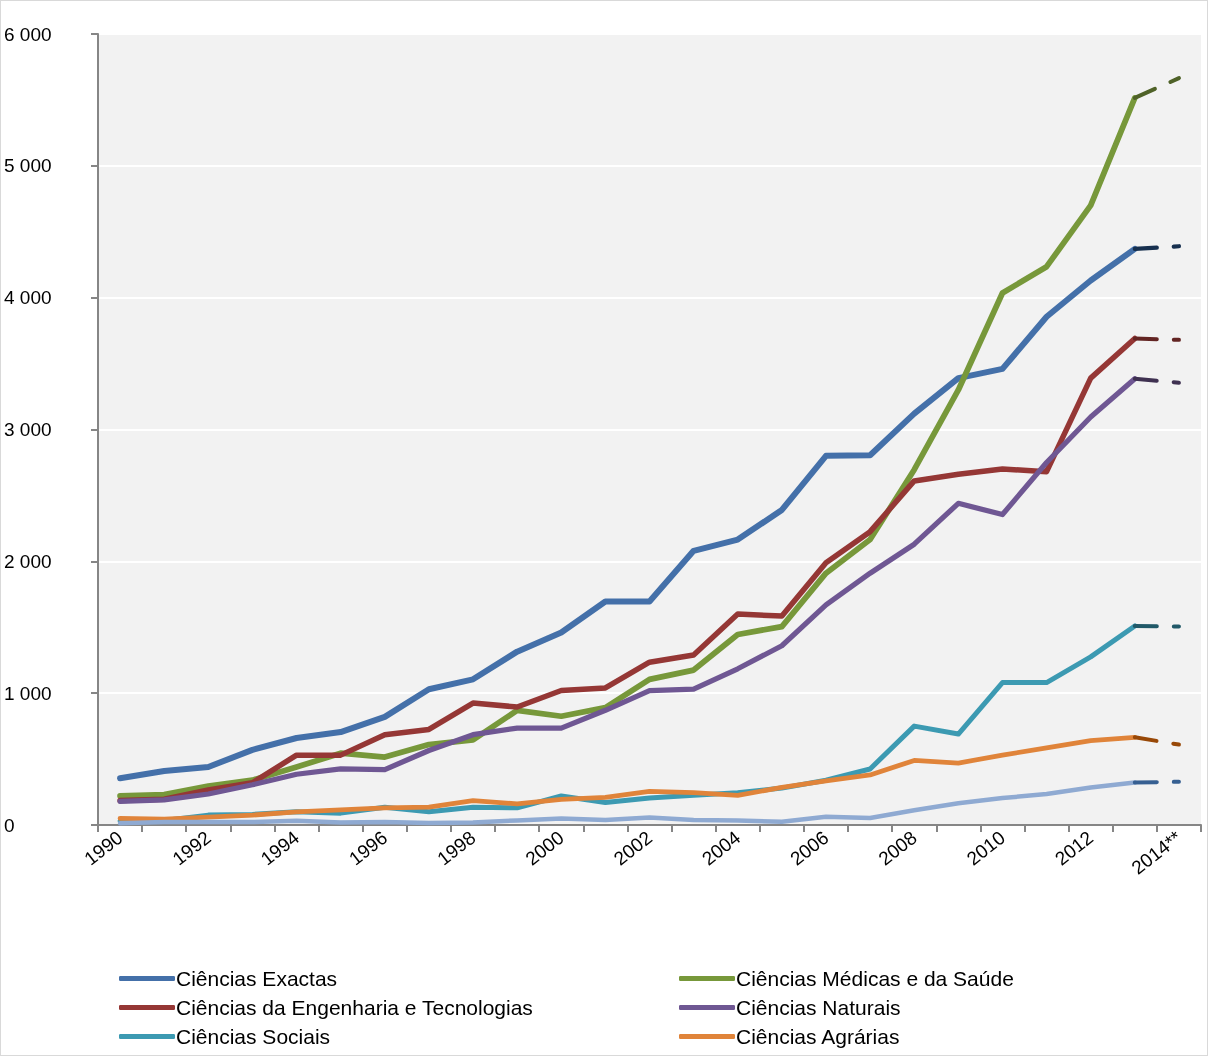  Describe the element at coordinates (9, 825) in the screenshot. I see `y-tick-label: 0` at that location.